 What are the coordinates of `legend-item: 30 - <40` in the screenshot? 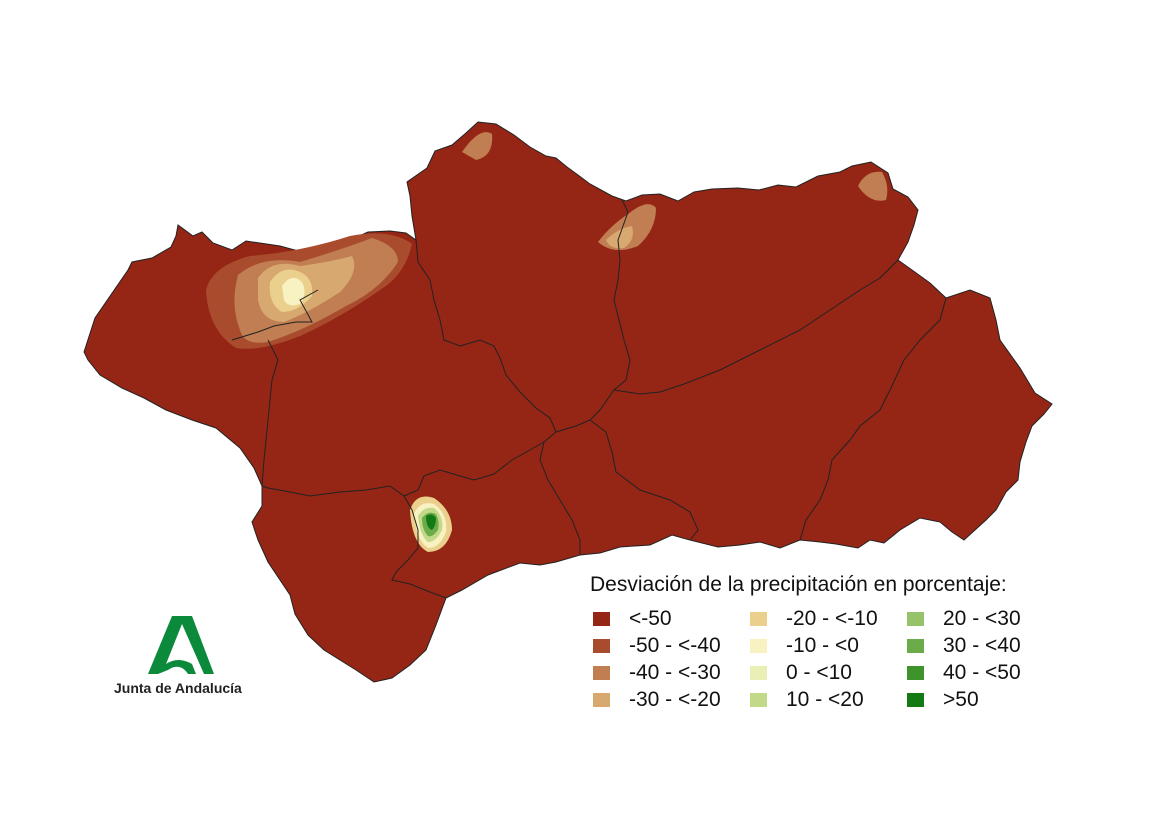 It's located at (977, 645).